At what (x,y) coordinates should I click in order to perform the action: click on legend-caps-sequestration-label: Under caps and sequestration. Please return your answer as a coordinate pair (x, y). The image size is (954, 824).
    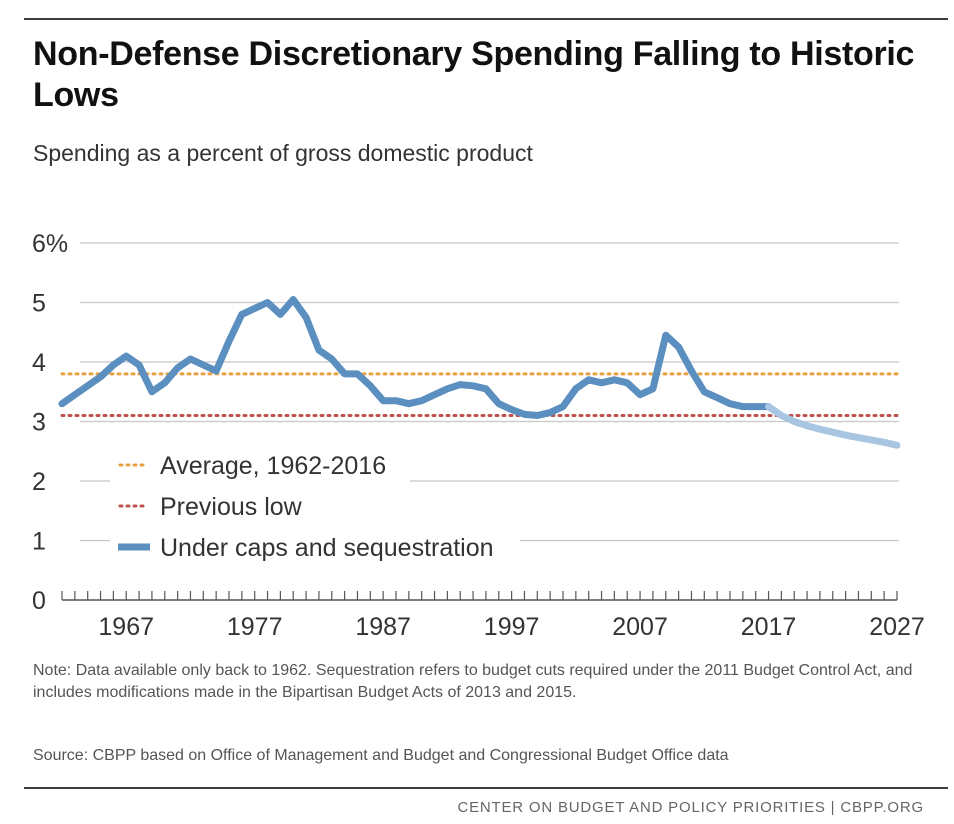
    Looking at the image, I should click on (327, 548).